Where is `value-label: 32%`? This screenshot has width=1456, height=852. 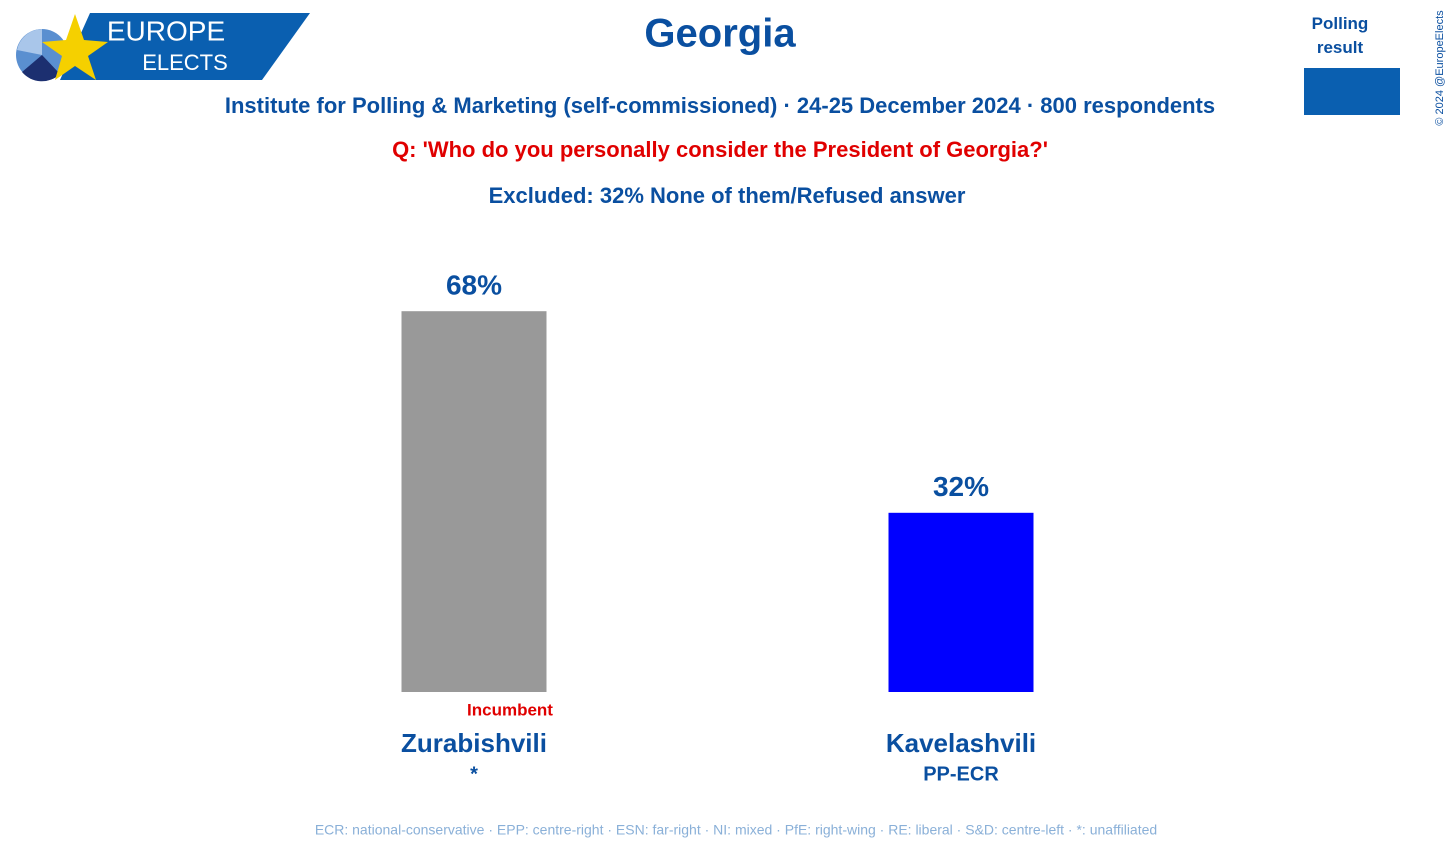 value-label: 32% is located at coordinates (961, 486).